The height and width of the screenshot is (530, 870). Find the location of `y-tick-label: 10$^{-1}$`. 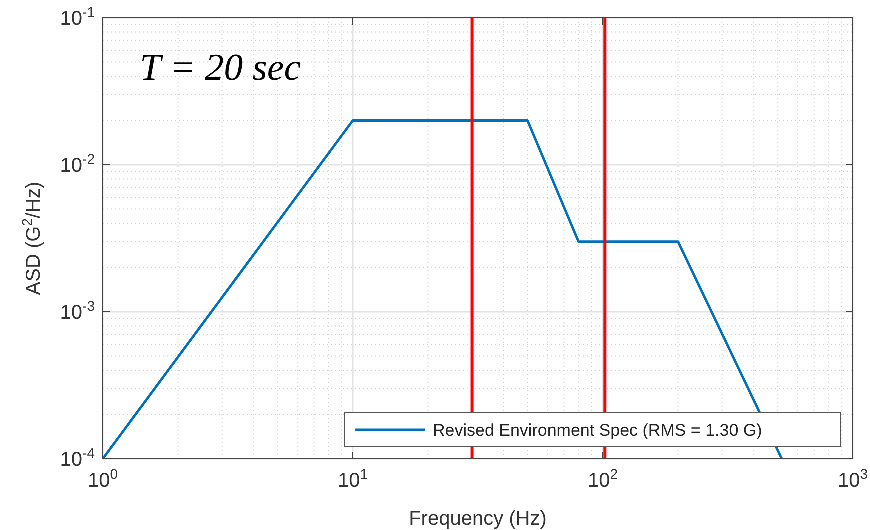

y-tick-label: 10$^{-1}$ is located at coordinates (78, 17).